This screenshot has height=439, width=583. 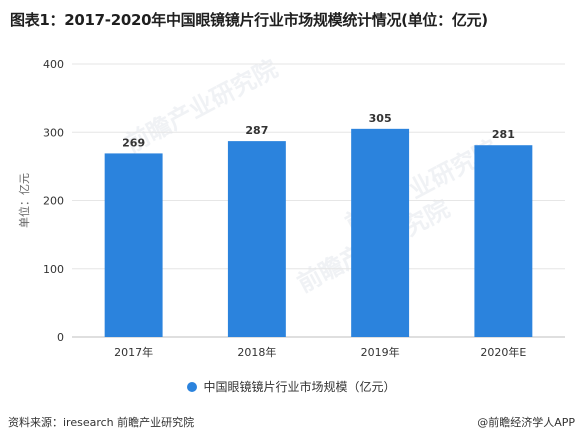 What do you see at coordinates (380, 118) in the screenshot?
I see `data-label: 305` at bounding box center [380, 118].